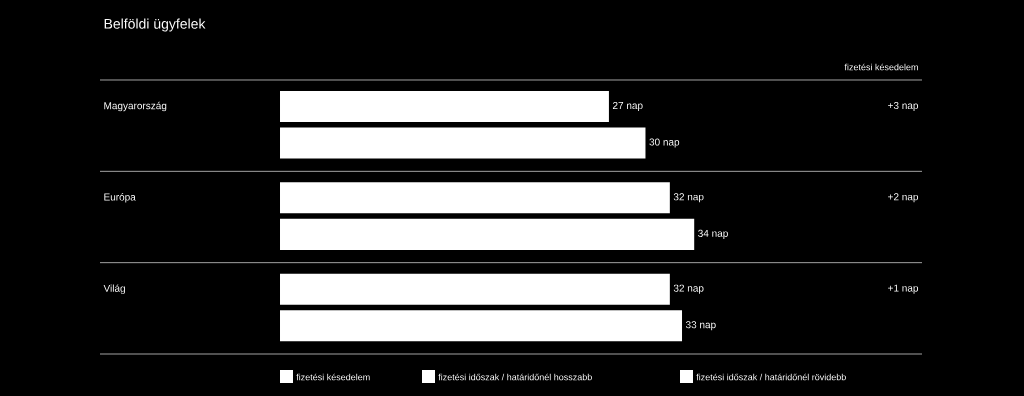 Image resolution: width=1024 pixels, height=396 pixels. What do you see at coordinates (627, 106) in the screenshot?
I see `data-label: 27 nap` at bounding box center [627, 106].